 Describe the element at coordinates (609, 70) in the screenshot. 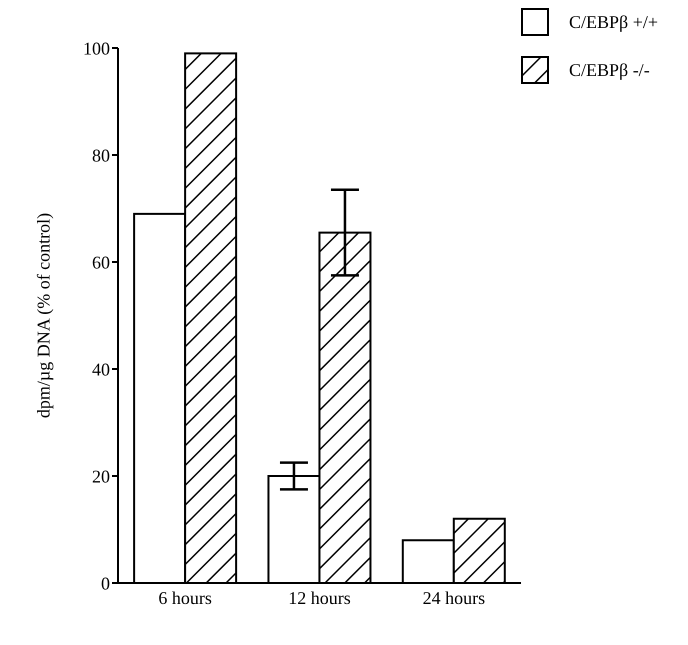

I see `legend-label: C/EBPβ -/-` at that location.